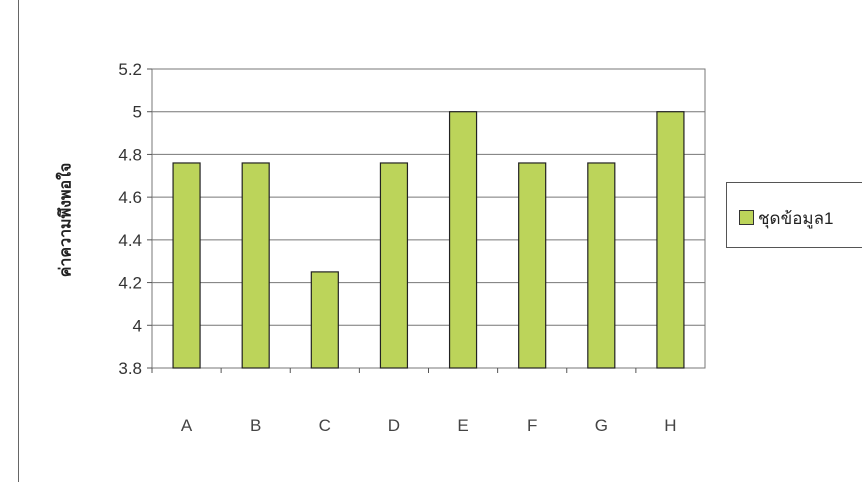  What do you see at coordinates (130, 368) in the screenshot?
I see `y-tick-label: 3.8` at bounding box center [130, 368].